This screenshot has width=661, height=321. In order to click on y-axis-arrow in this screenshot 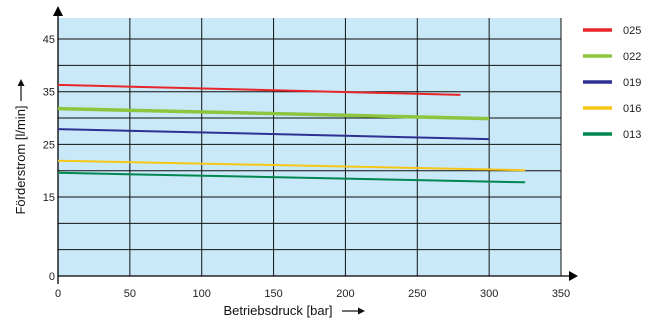, I will do `click(58, 11)`.